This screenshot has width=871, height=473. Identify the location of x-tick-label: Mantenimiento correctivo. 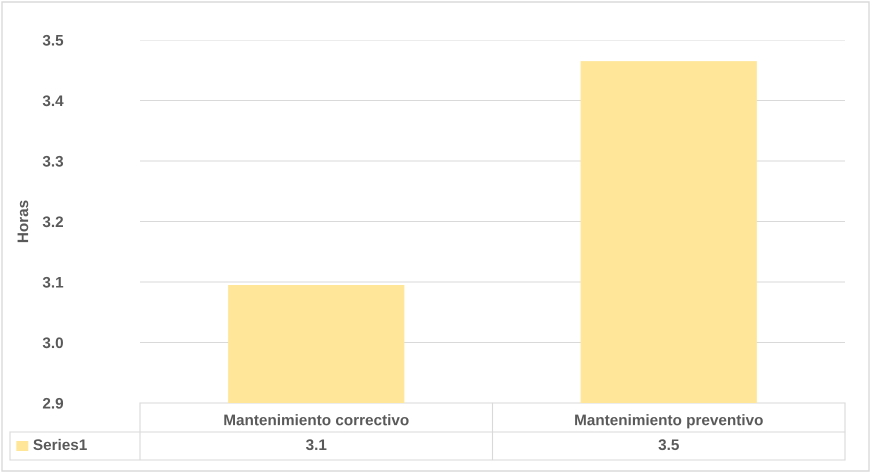
(316, 420).